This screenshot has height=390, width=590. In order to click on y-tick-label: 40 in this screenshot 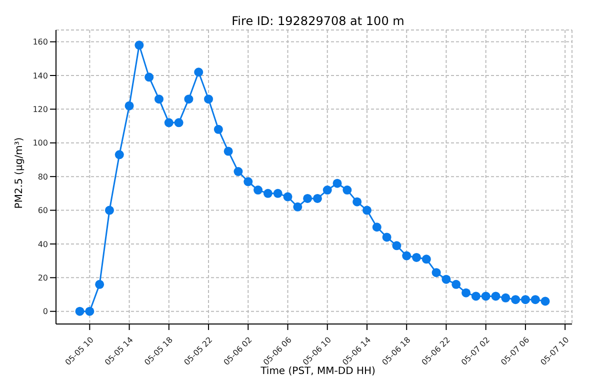, I will do `click(43, 244)`.